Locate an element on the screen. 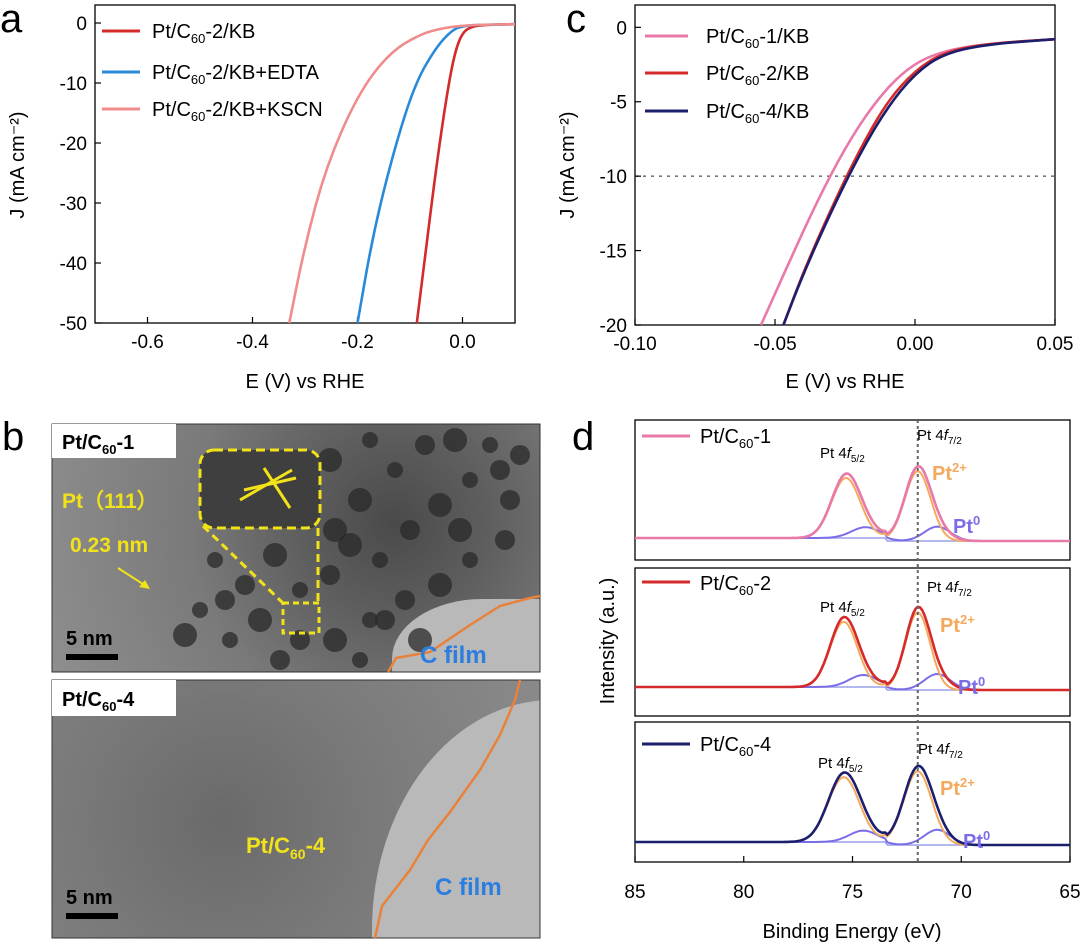 The image size is (1080, 942). lattice-plane-label: Pt（111） is located at coordinates (110, 501).